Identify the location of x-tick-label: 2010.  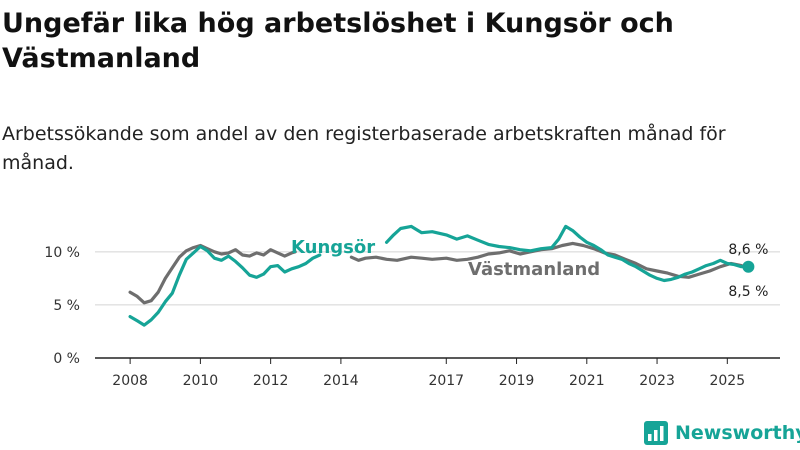
(201, 381).